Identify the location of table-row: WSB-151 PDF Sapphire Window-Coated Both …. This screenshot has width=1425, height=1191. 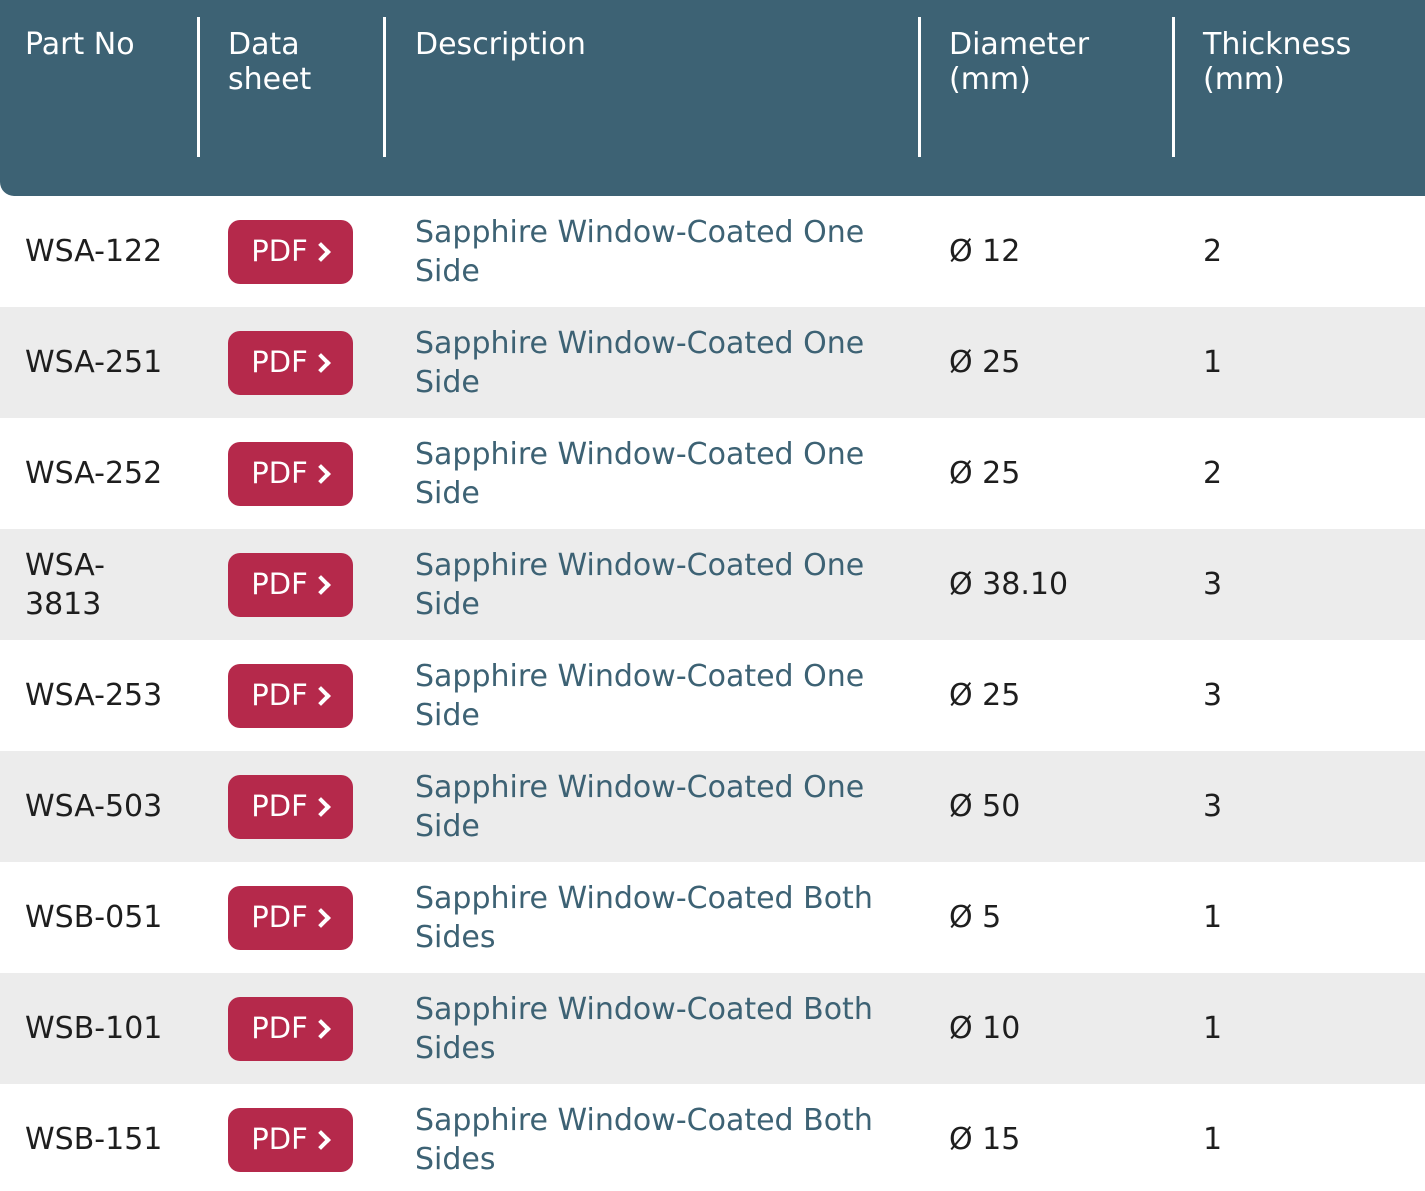
(712, 1137).